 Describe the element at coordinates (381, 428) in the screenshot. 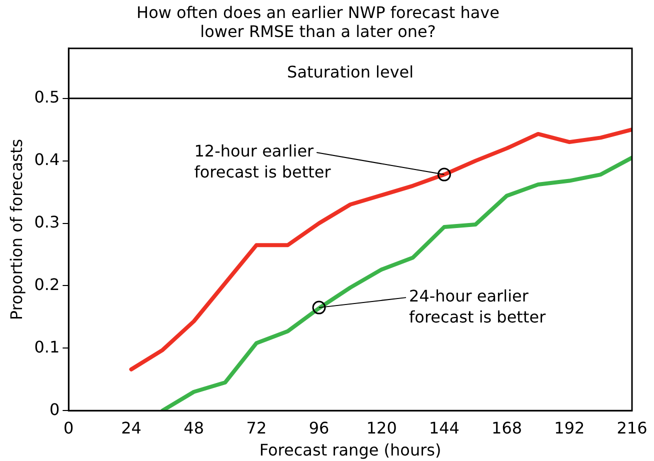

I see `x-tick-label: 120` at that location.